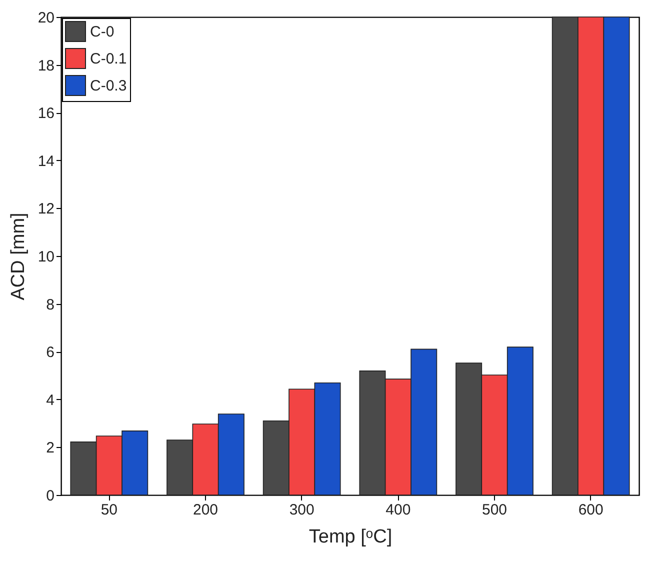 The height and width of the screenshot is (566, 659). I want to click on x-tick-label: 400, so click(398, 510).